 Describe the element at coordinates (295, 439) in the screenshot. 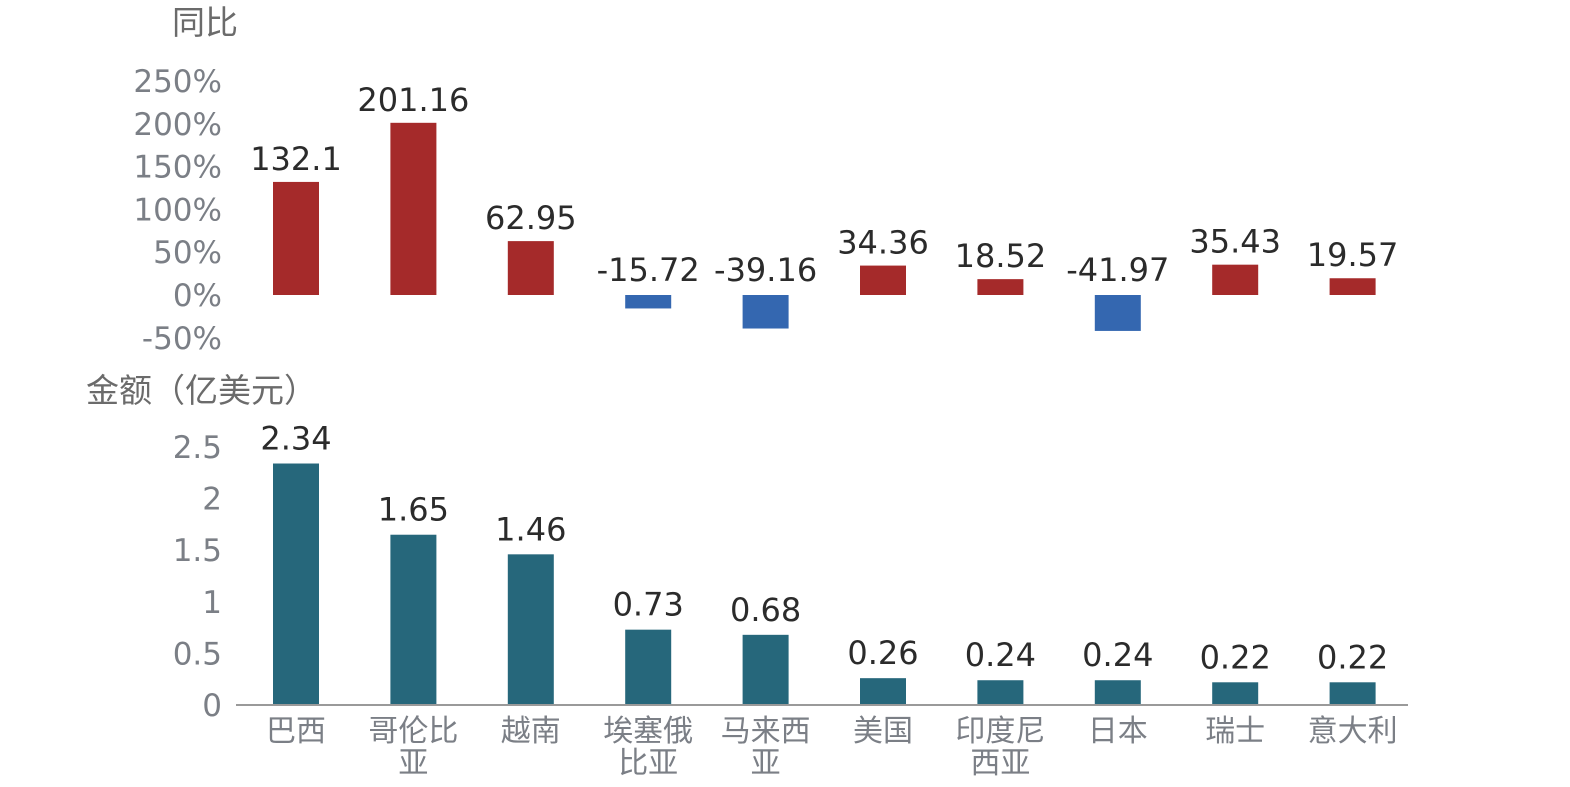

I see `amount-data-label: 2.34` at that location.